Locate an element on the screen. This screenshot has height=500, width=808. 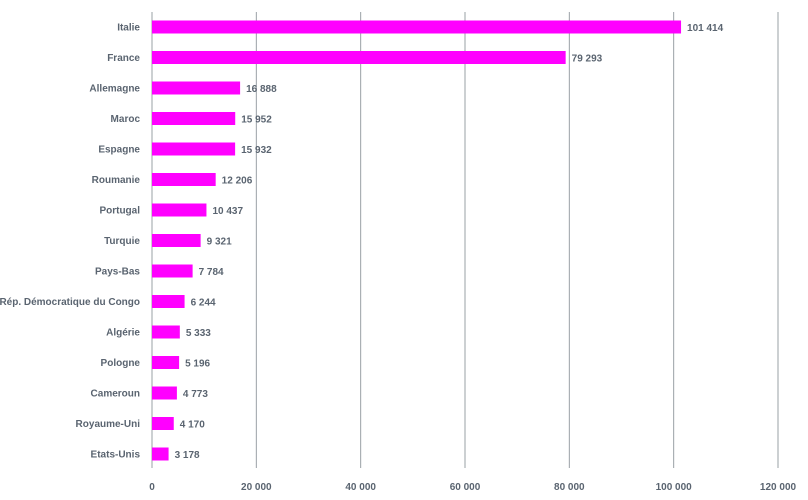
value-label: 4 773 is located at coordinates (195, 394).